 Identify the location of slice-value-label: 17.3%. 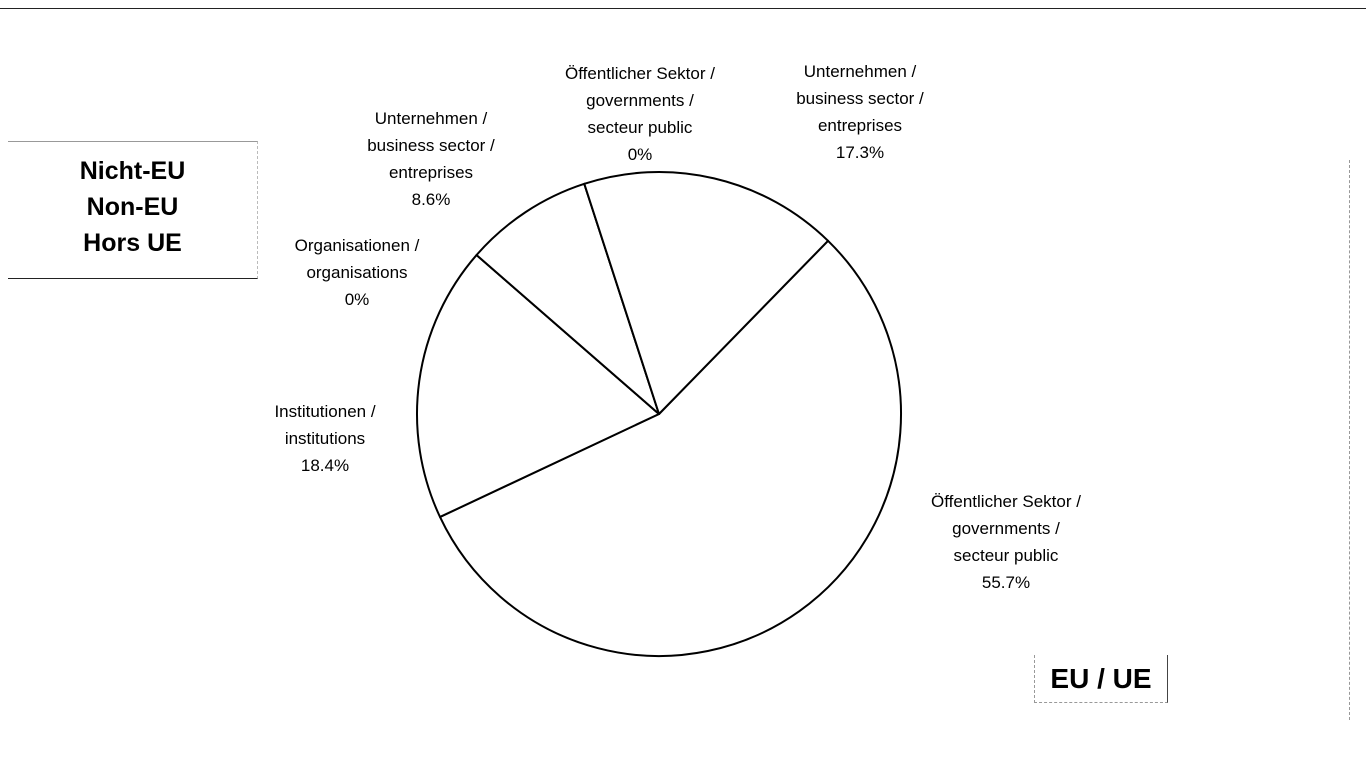
(860, 152).